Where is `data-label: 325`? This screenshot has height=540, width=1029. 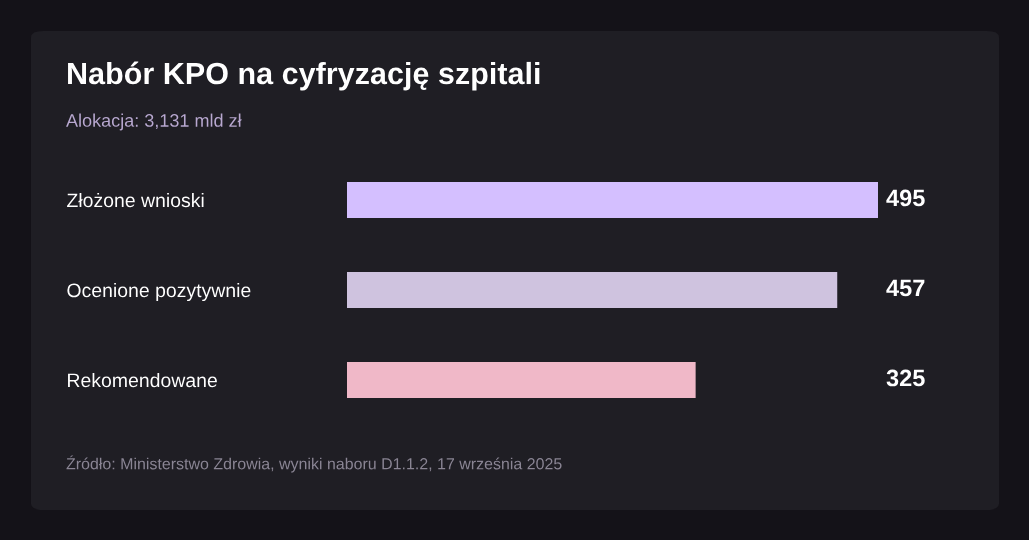 data-label: 325 is located at coordinates (905, 378).